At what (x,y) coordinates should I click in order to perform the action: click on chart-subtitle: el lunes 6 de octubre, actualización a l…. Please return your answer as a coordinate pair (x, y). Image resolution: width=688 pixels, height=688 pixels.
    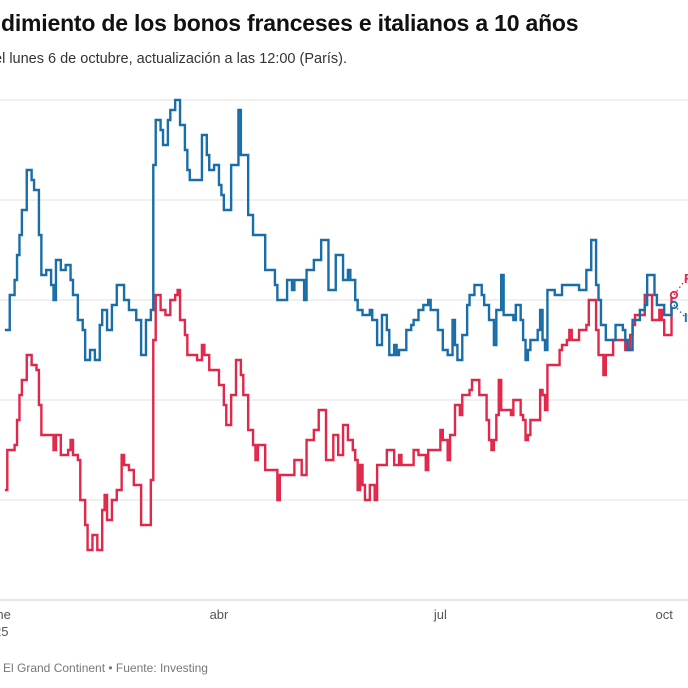
    Looking at the image, I should click on (174, 59).